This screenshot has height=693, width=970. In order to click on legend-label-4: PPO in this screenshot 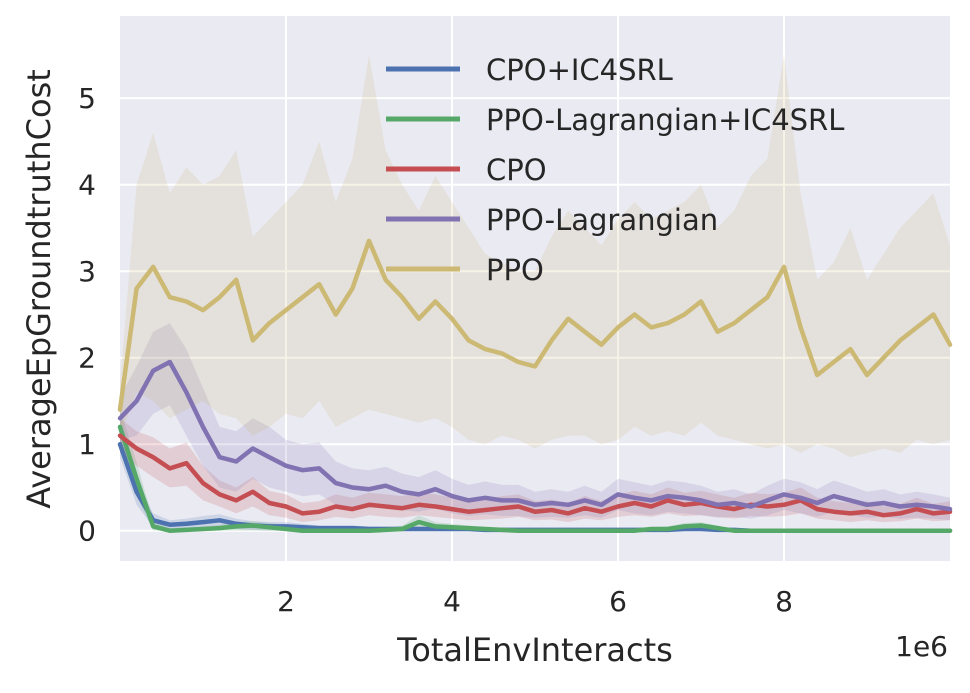, I will do `click(515, 270)`.